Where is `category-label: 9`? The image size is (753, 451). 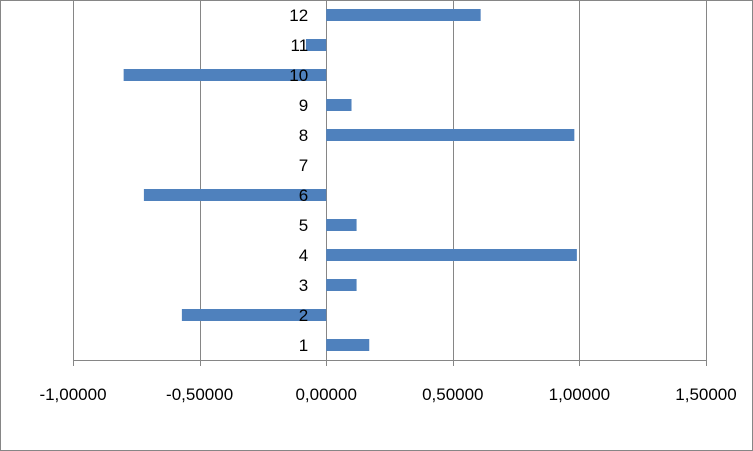 category-label: 9 is located at coordinates (303, 105).